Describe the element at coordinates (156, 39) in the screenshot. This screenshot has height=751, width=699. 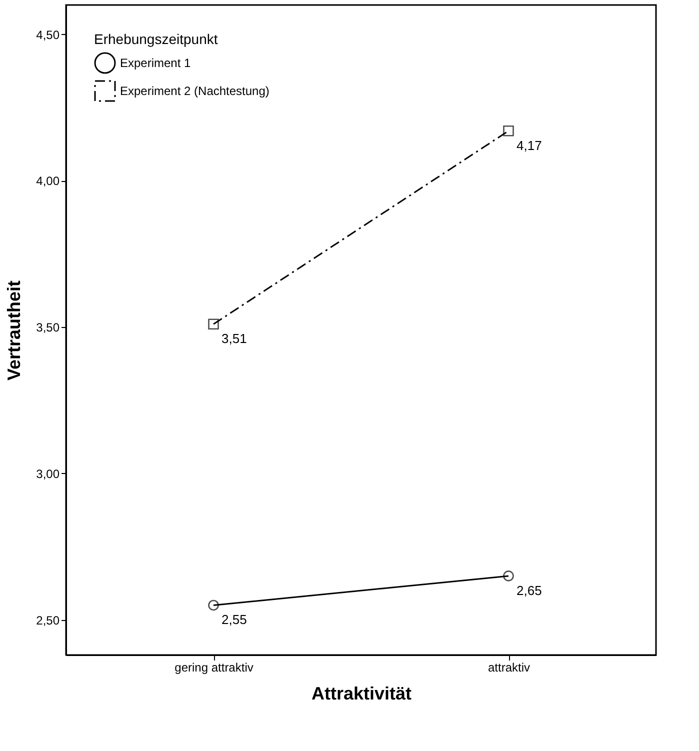
I see `legend-title: Erhebungszeitpunkt` at that location.